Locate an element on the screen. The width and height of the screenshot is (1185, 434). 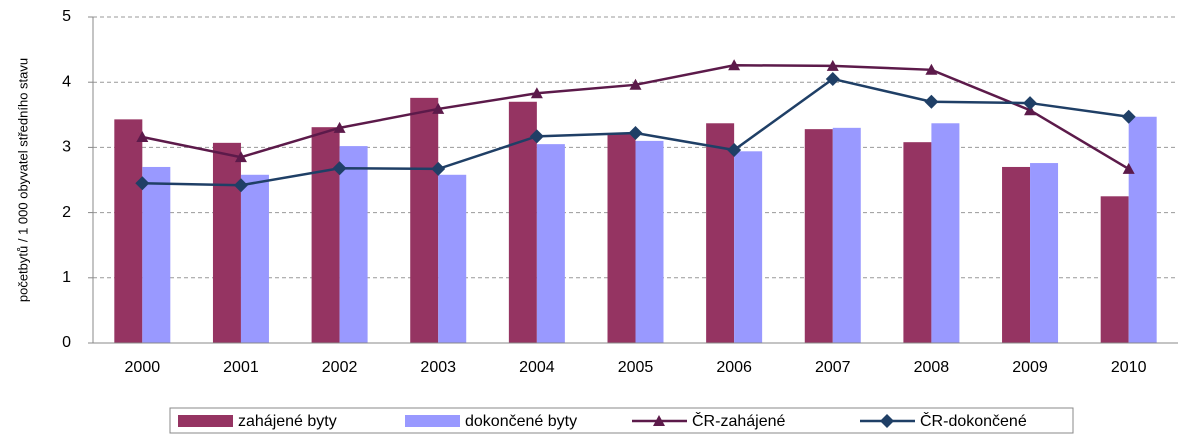
legend-label: ČR-dokončené is located at coordinates (973, 420).